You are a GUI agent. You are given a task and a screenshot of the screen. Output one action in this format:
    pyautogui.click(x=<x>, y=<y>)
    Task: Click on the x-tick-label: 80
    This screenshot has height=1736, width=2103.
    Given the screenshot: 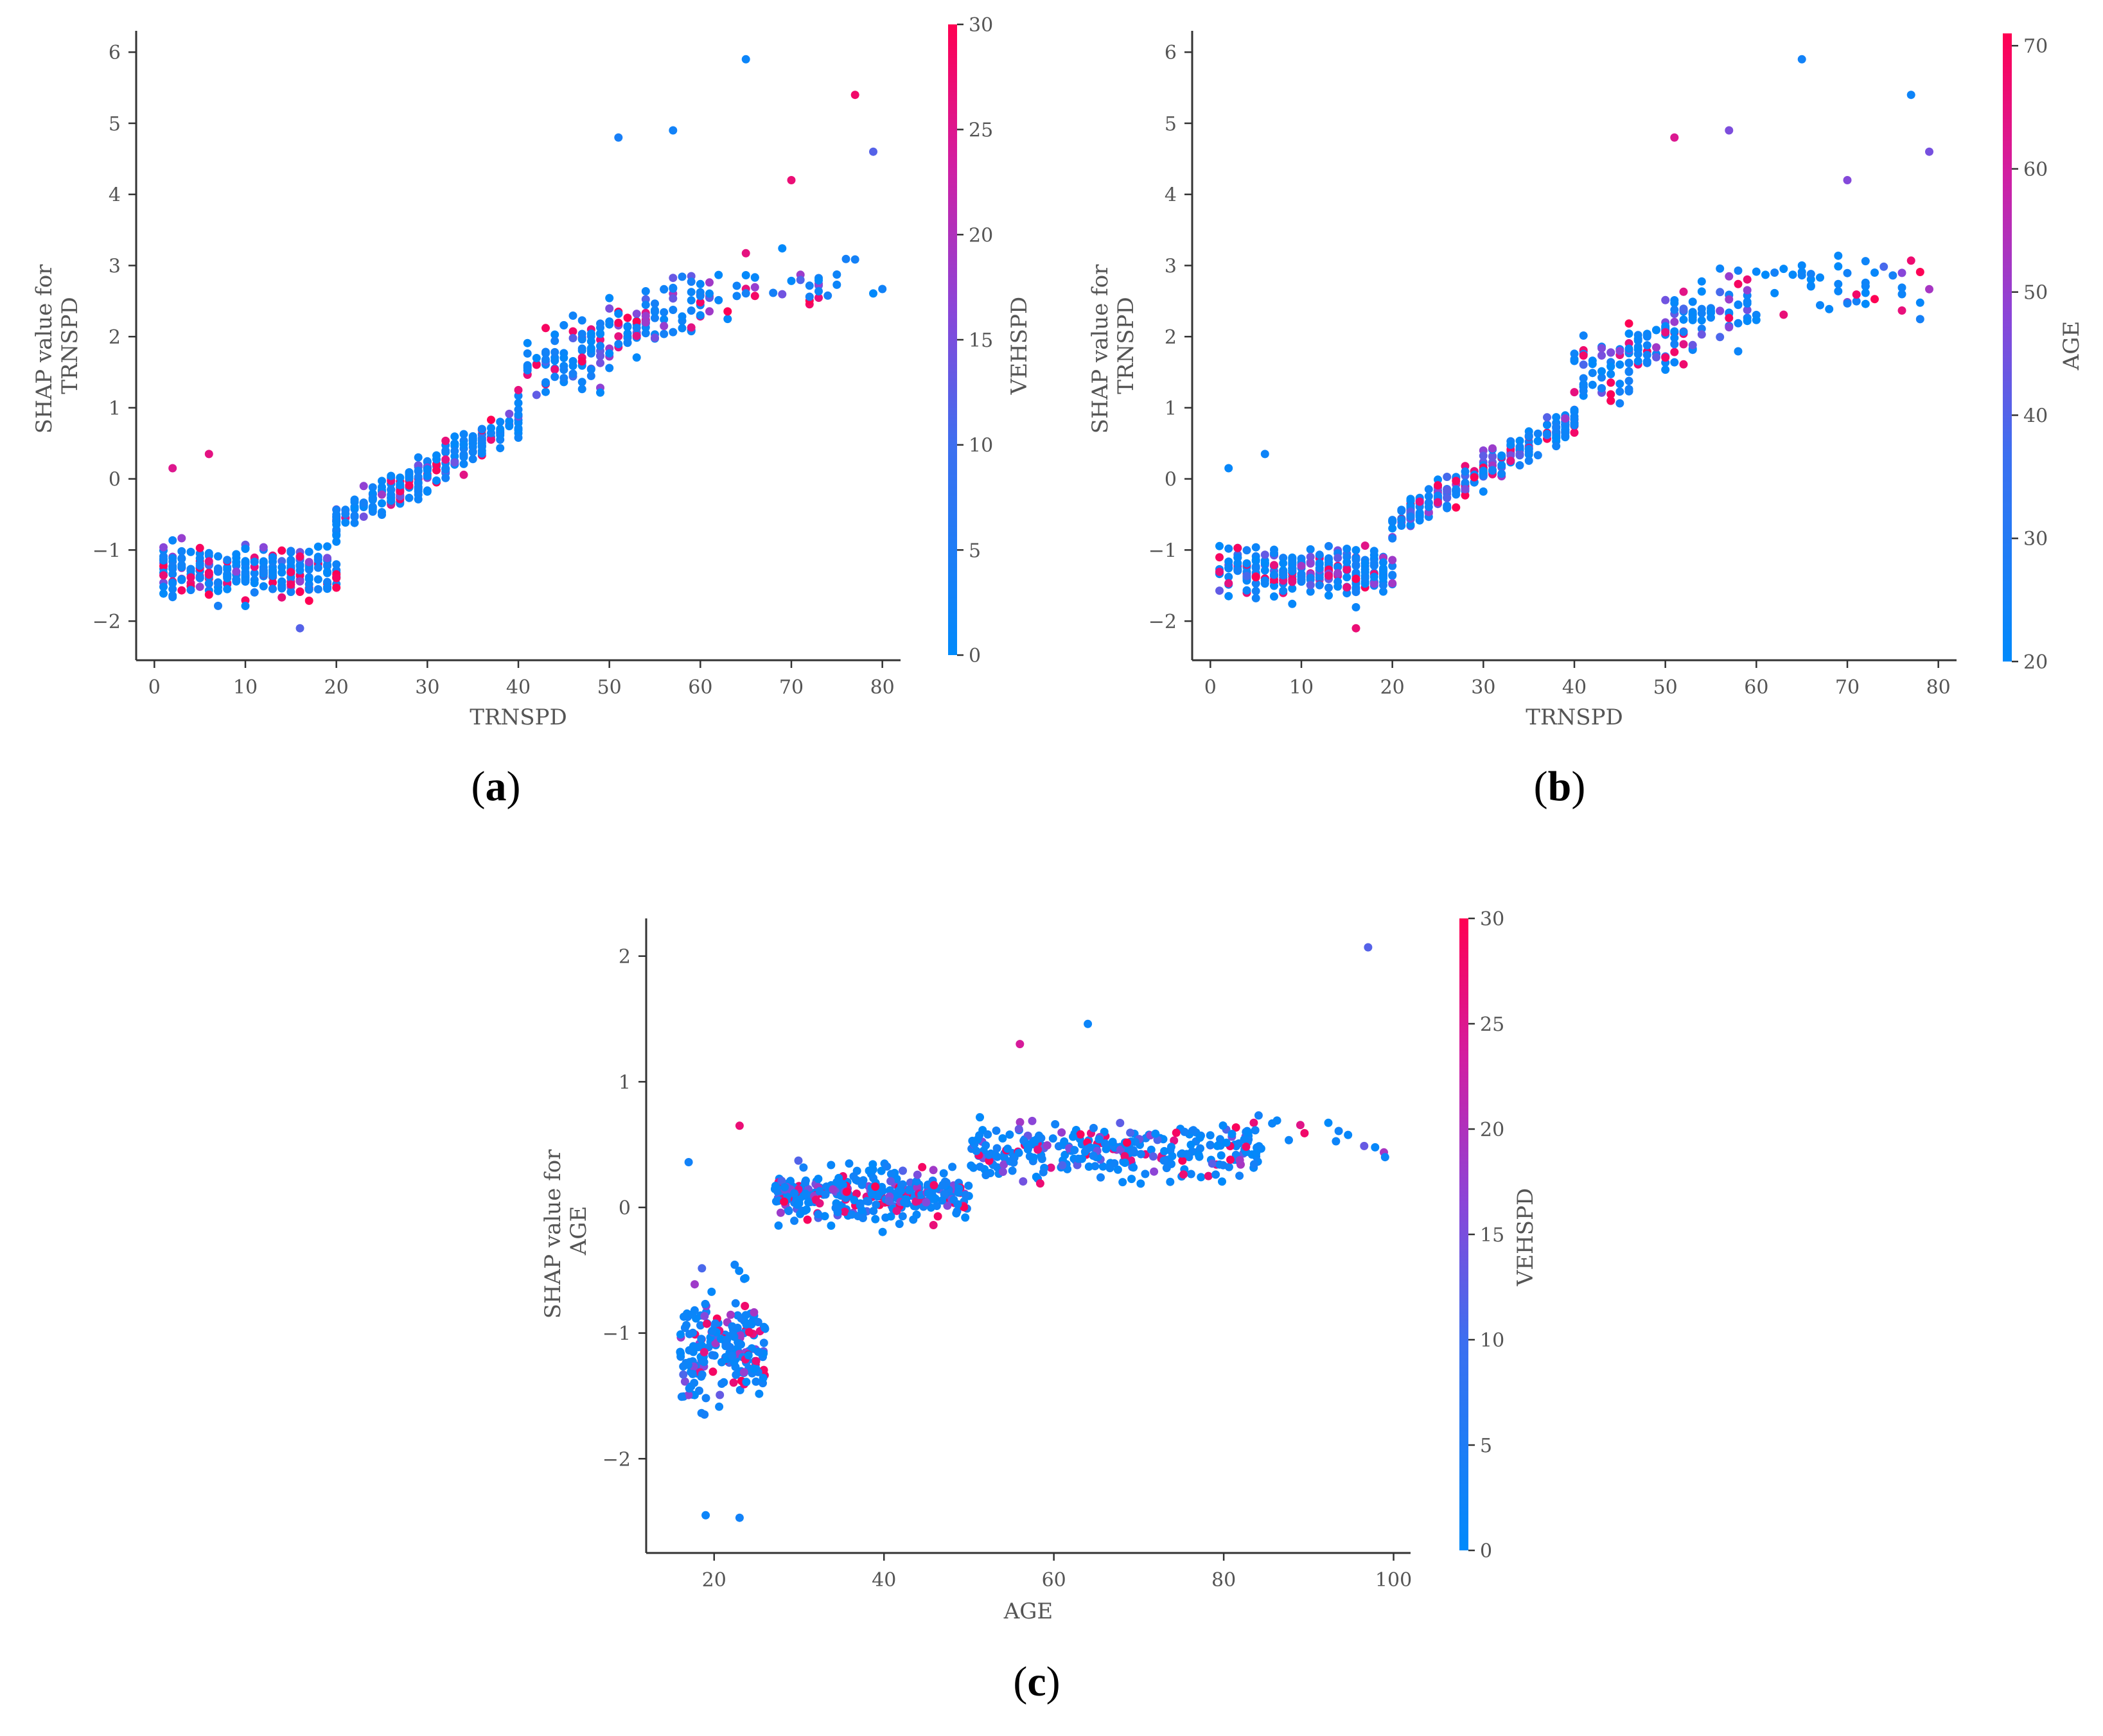 What is the action you would take?
    pyautogui.click(x=1223, y=1580)
    